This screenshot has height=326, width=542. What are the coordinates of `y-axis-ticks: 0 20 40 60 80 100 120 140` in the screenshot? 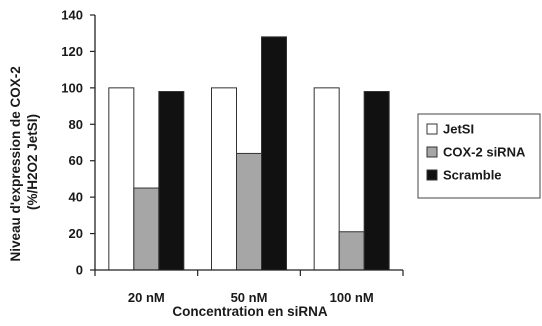 It's located at (78, 143).